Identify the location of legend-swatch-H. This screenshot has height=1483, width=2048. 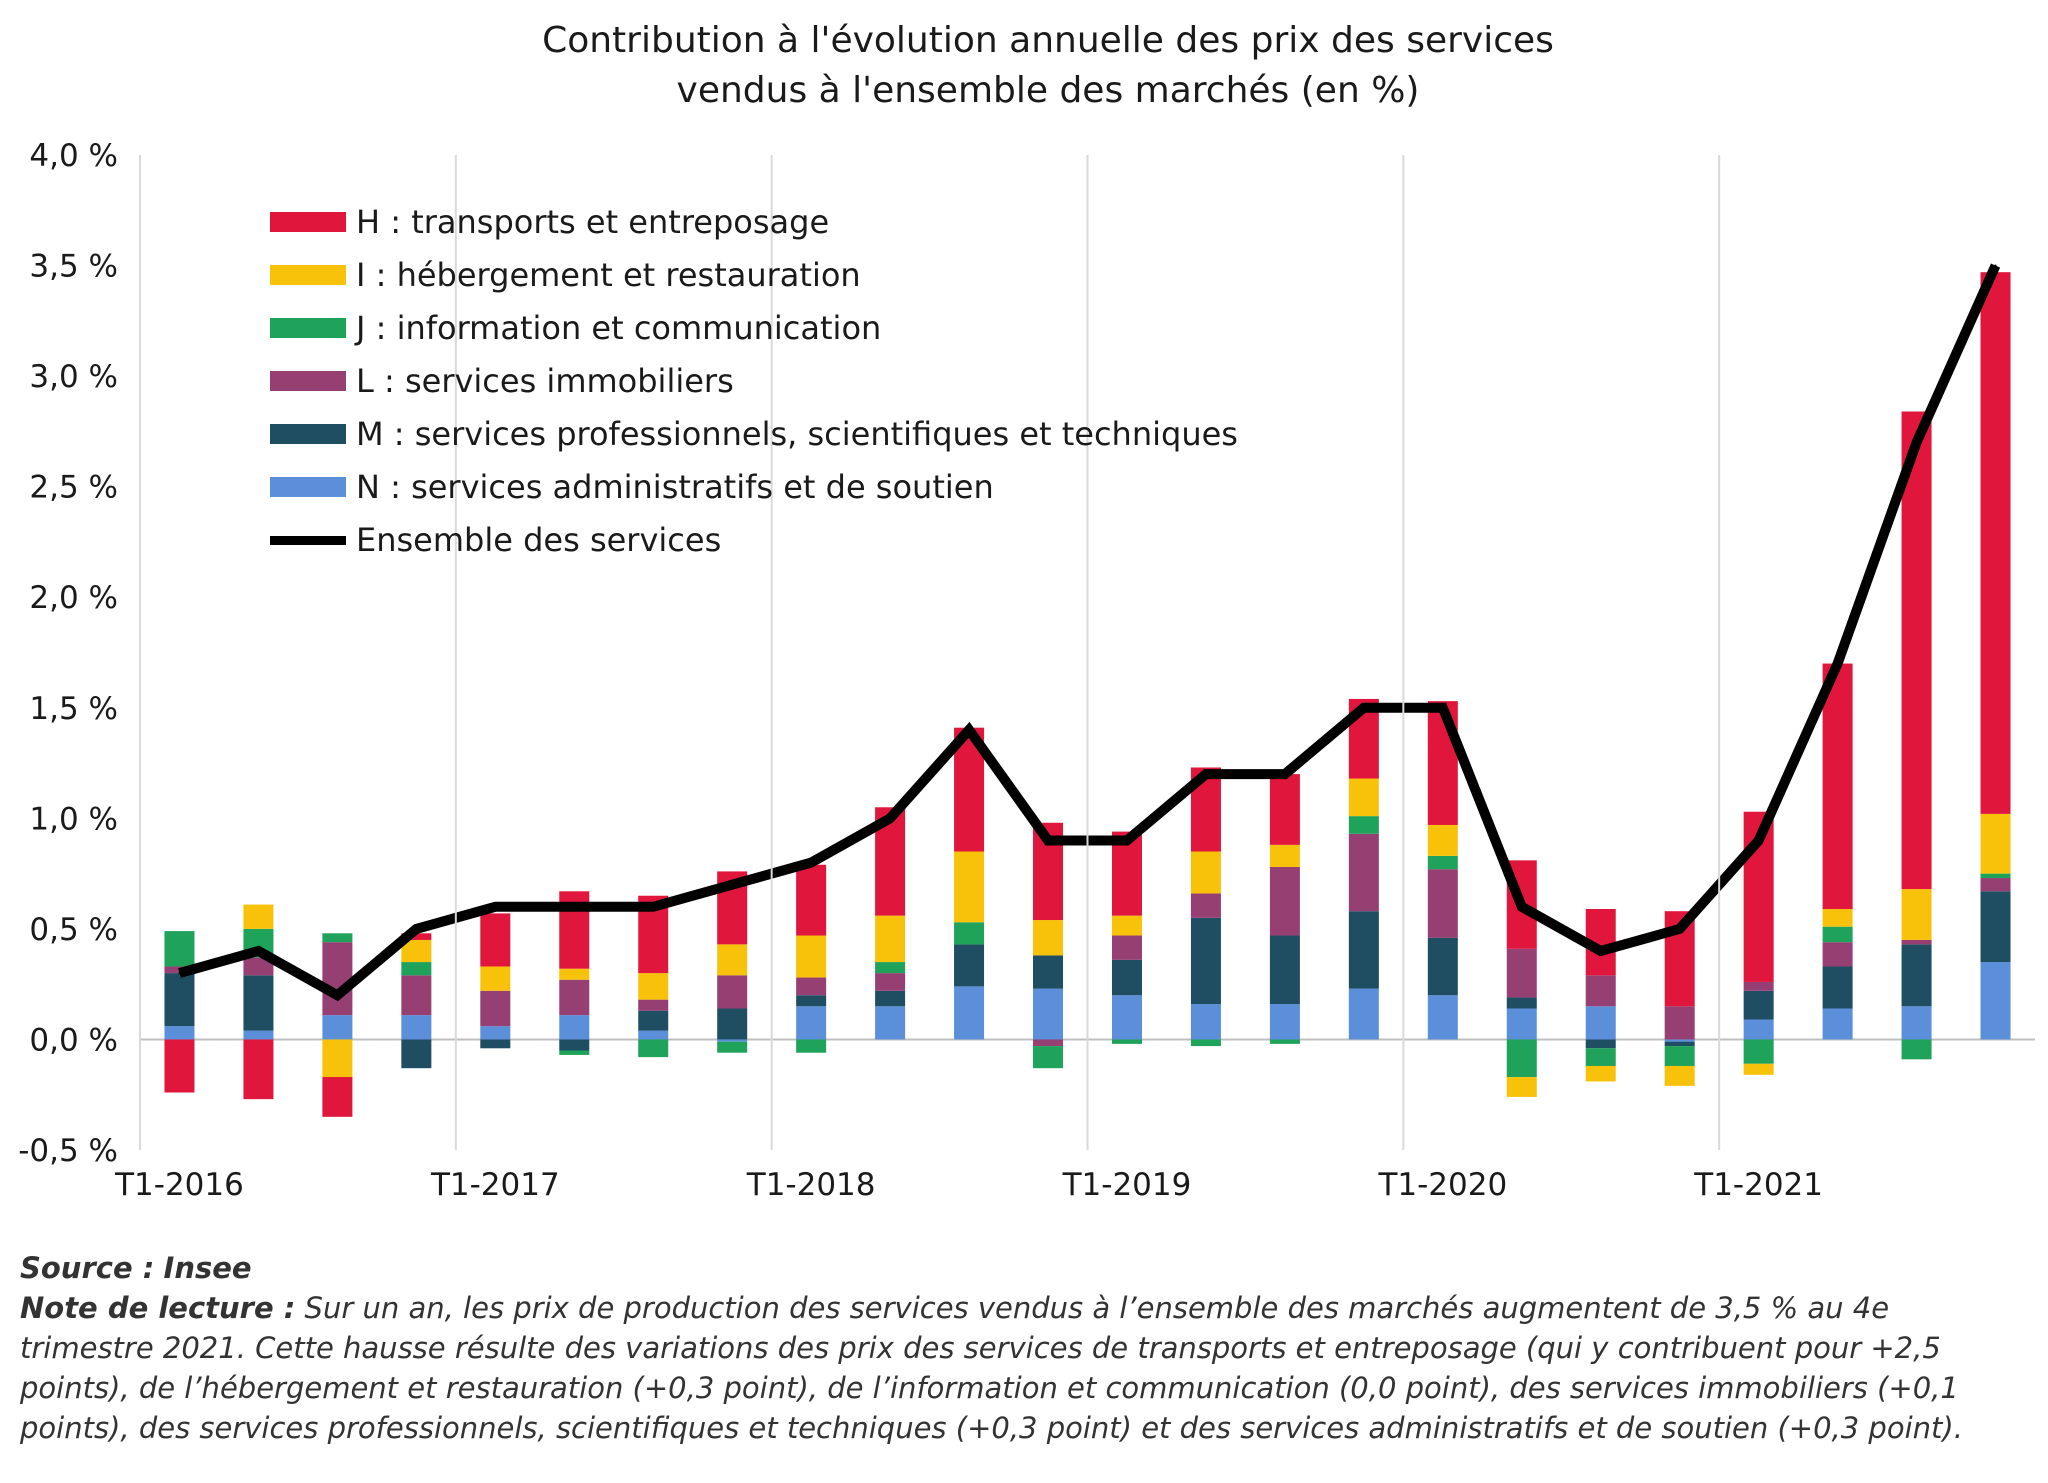
(308, 222).